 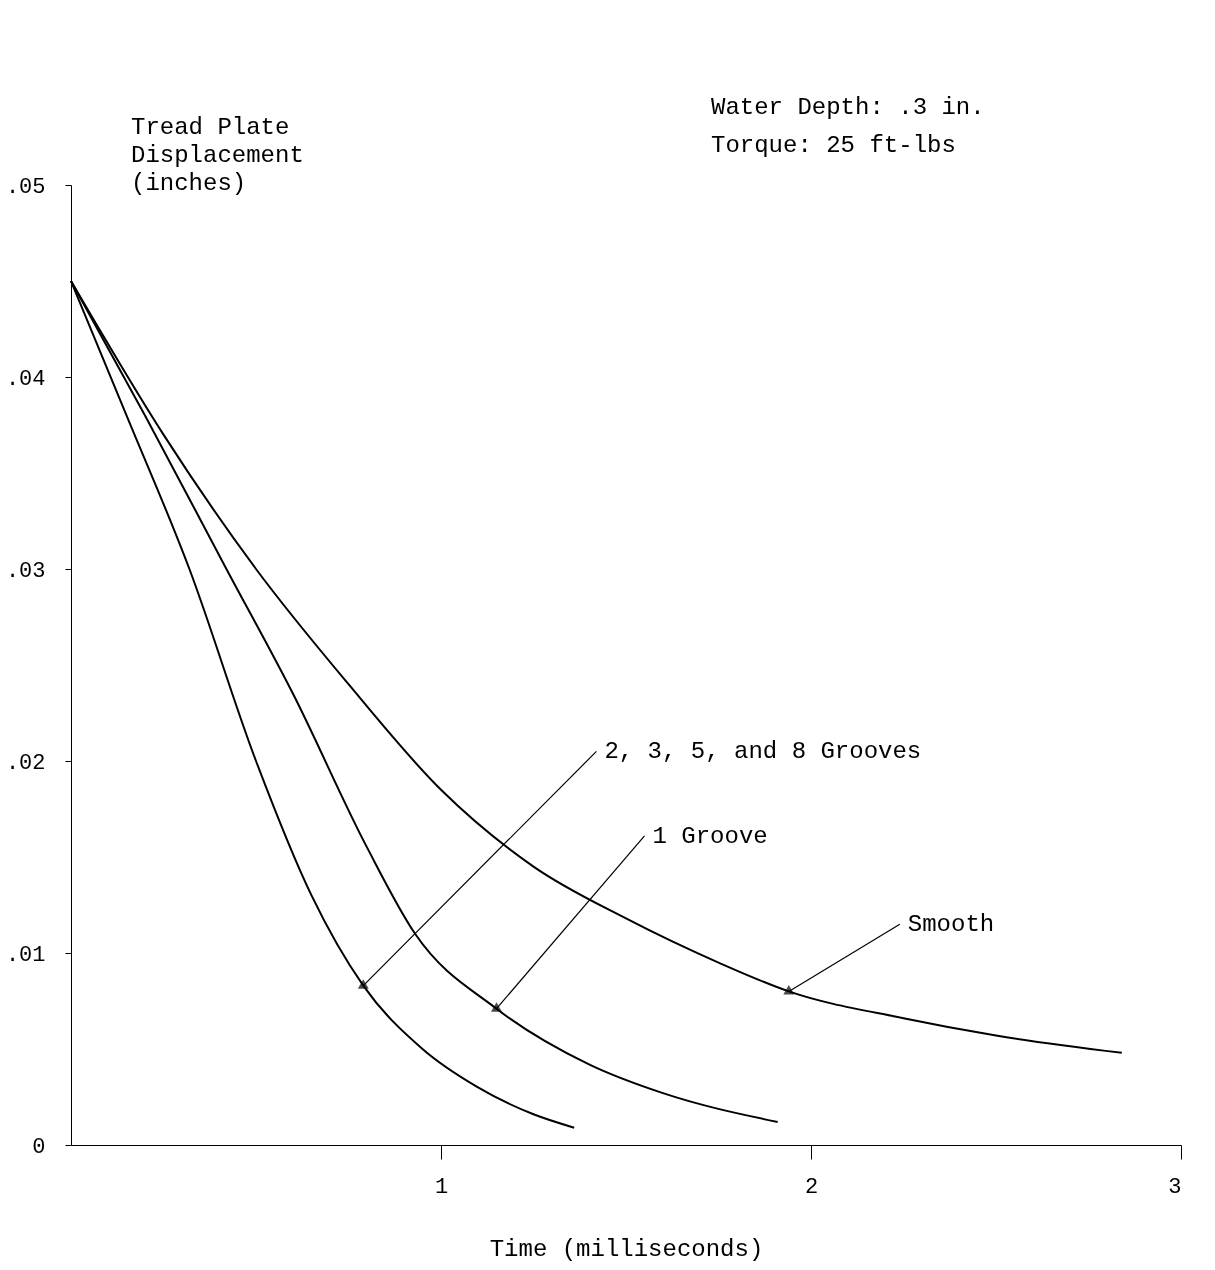 What do you see at coordinates (710, 836) in the screenshot?
I see `text: 1 Groove` at bounding box center [710, 836].